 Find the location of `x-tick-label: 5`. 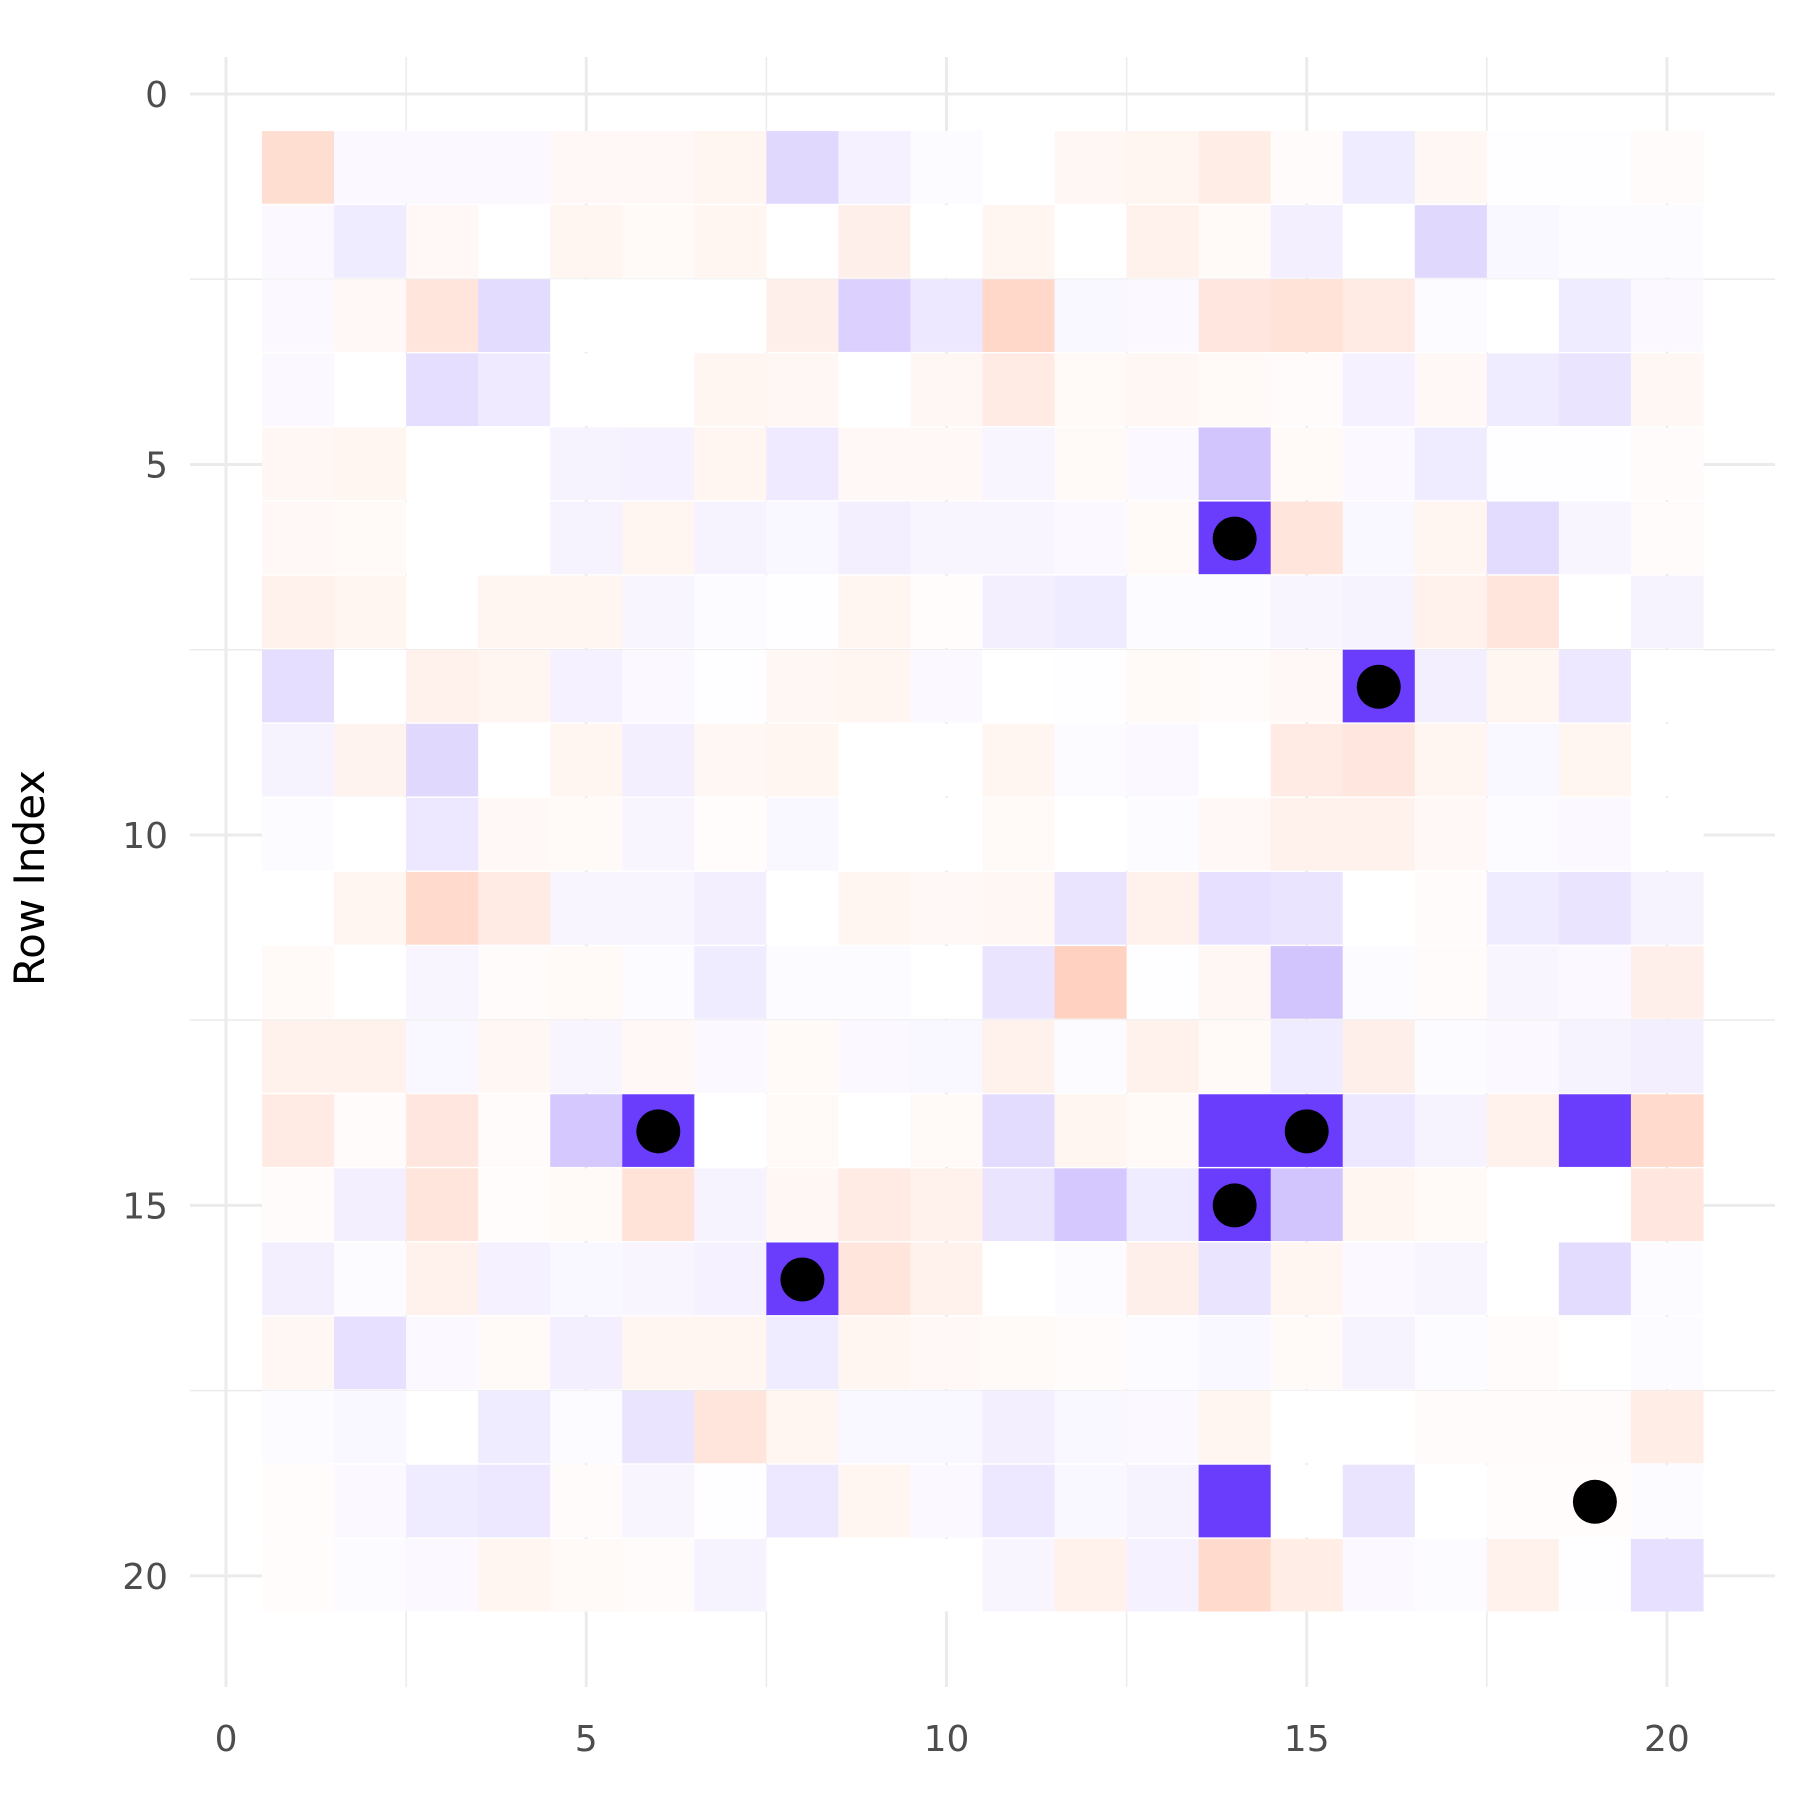

x-tick-label: 5 is located at coordinates (586, 1739).